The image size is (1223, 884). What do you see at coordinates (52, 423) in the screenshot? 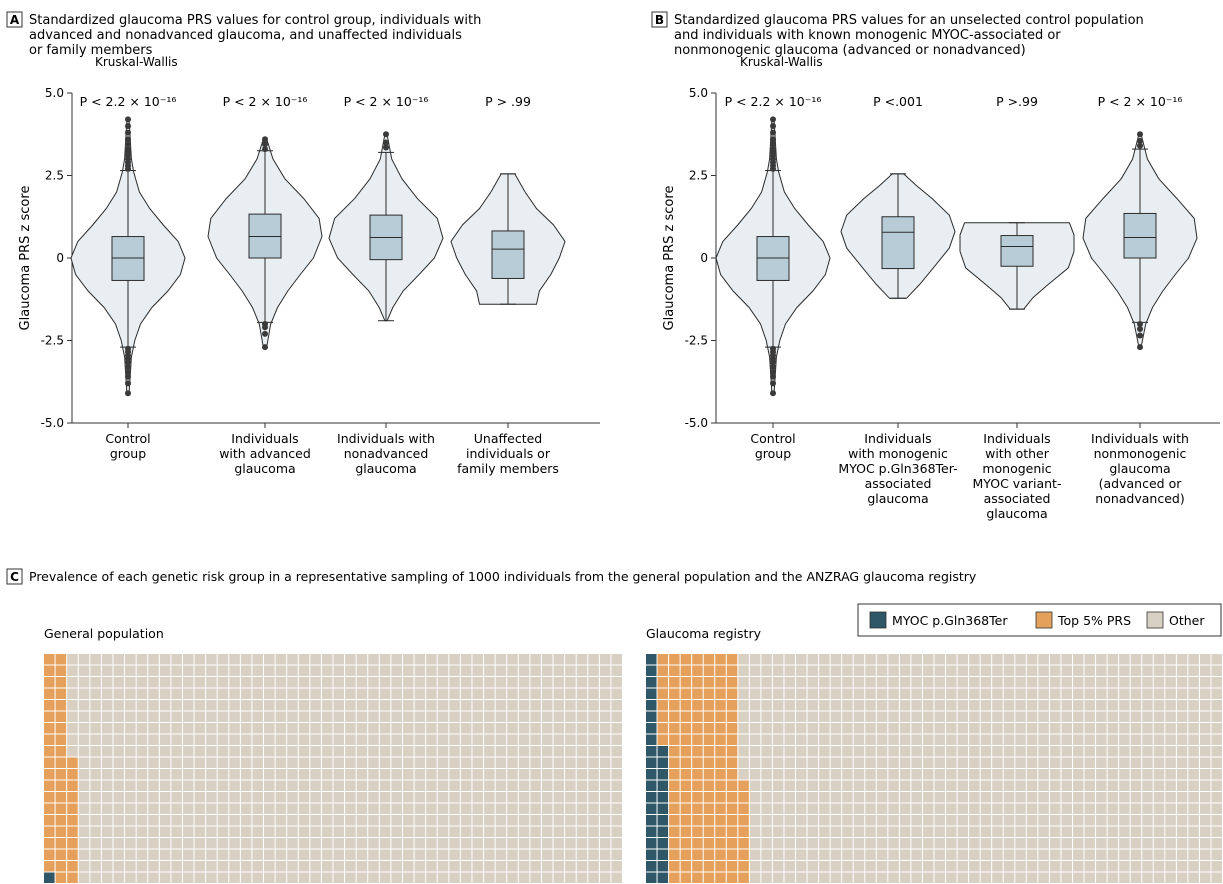
I see `y-tick-label: -5.0` at bounding box center [52, 423].